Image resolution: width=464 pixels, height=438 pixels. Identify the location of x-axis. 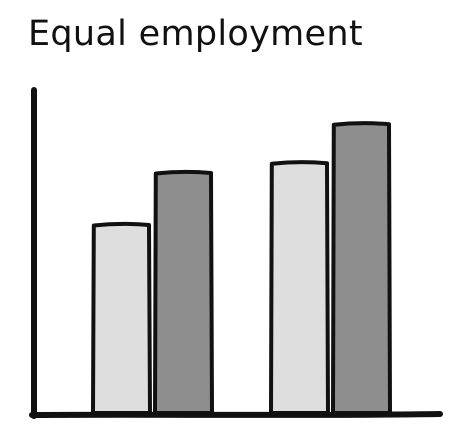
(236, 414).